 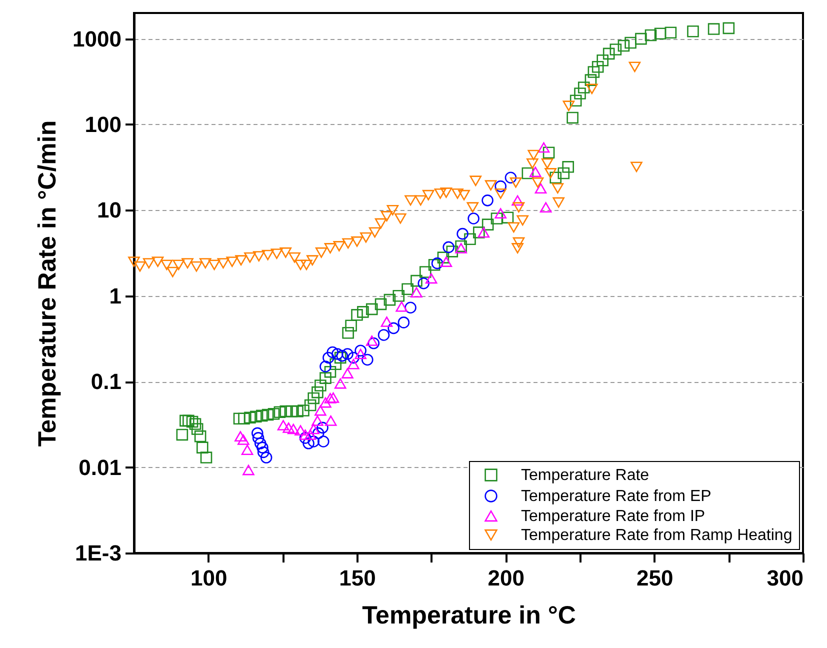 I want to click on legend-label: Temperature Rate from IP, so click(x=613, y=516).